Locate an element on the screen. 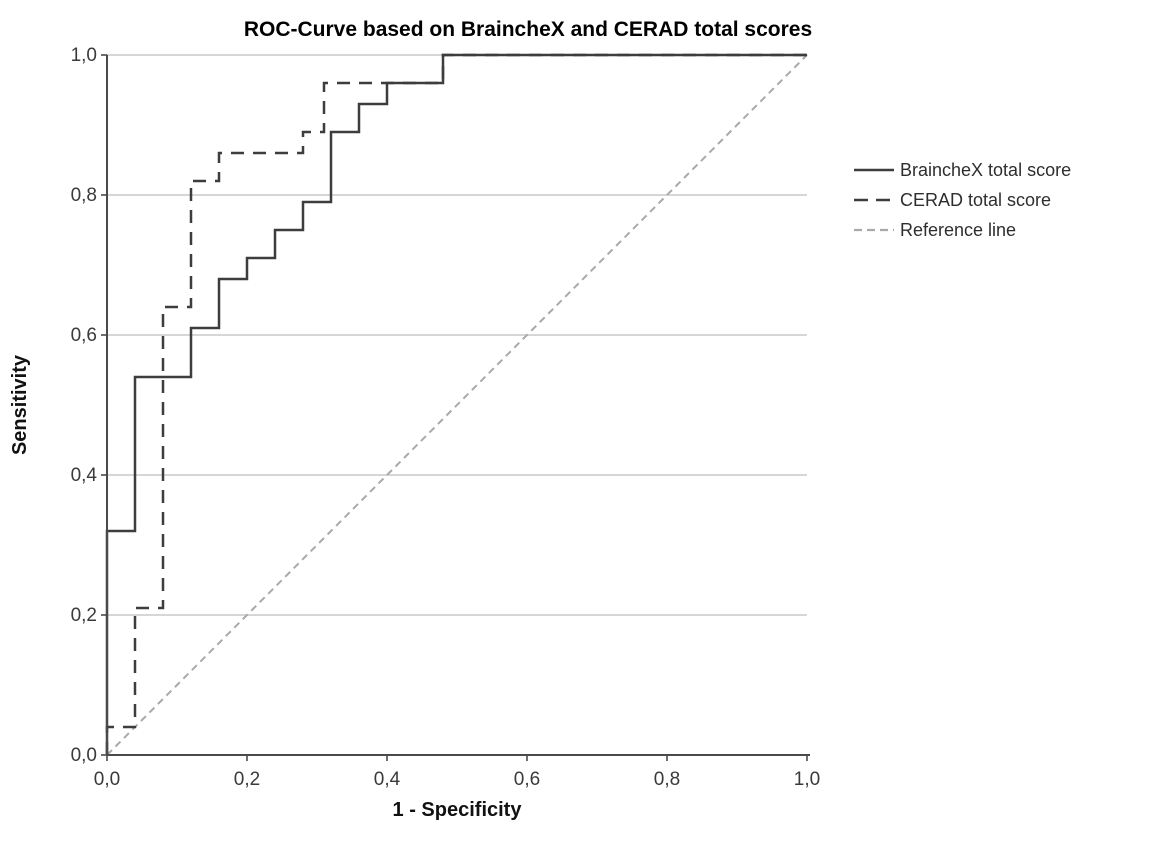 The height and width of the screenshot is (852, 1167). y-tick-label: 0,6 is located at coordinates (84, 335).